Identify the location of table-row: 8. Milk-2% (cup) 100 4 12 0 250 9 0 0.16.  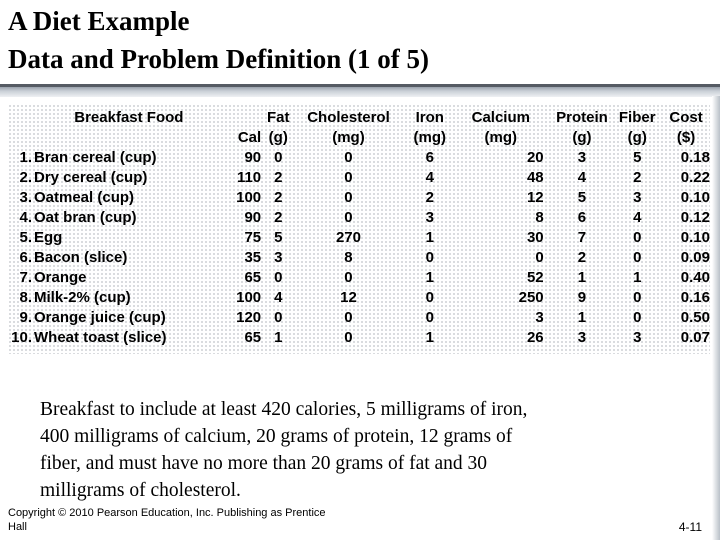
(359, 298).